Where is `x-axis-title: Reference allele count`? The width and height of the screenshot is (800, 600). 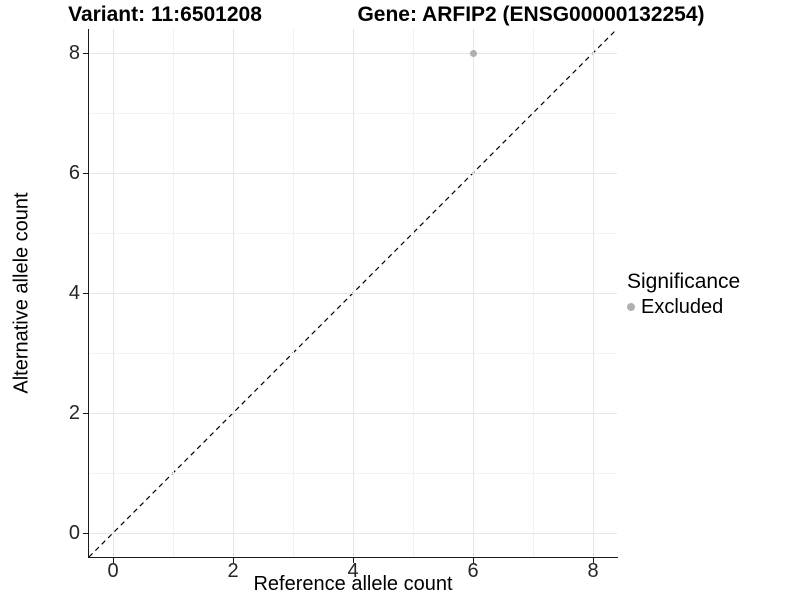 x-axis-title: Reference allele count is located at coordinates (353, 584).